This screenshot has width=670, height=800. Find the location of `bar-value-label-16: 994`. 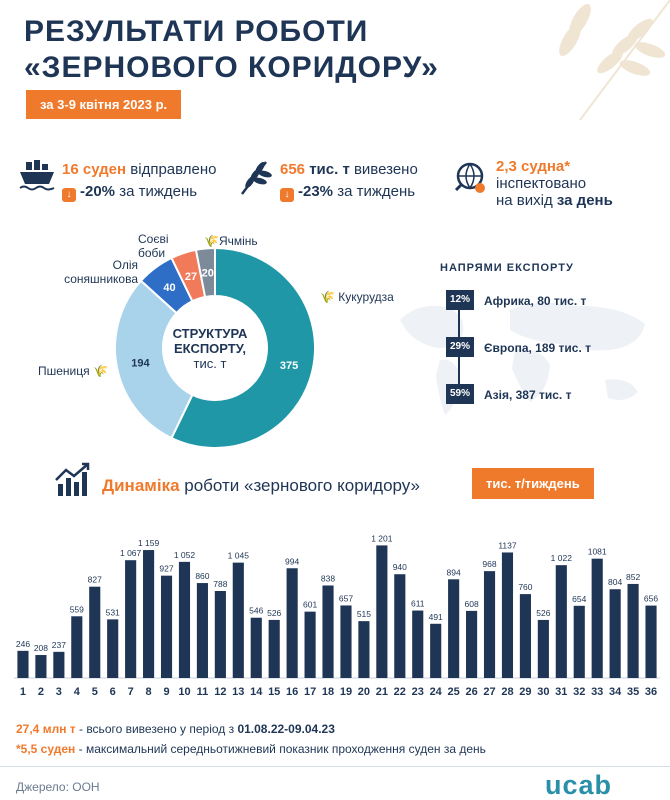

bar-value-label-16: 994 is located at coordinates (292, 561).